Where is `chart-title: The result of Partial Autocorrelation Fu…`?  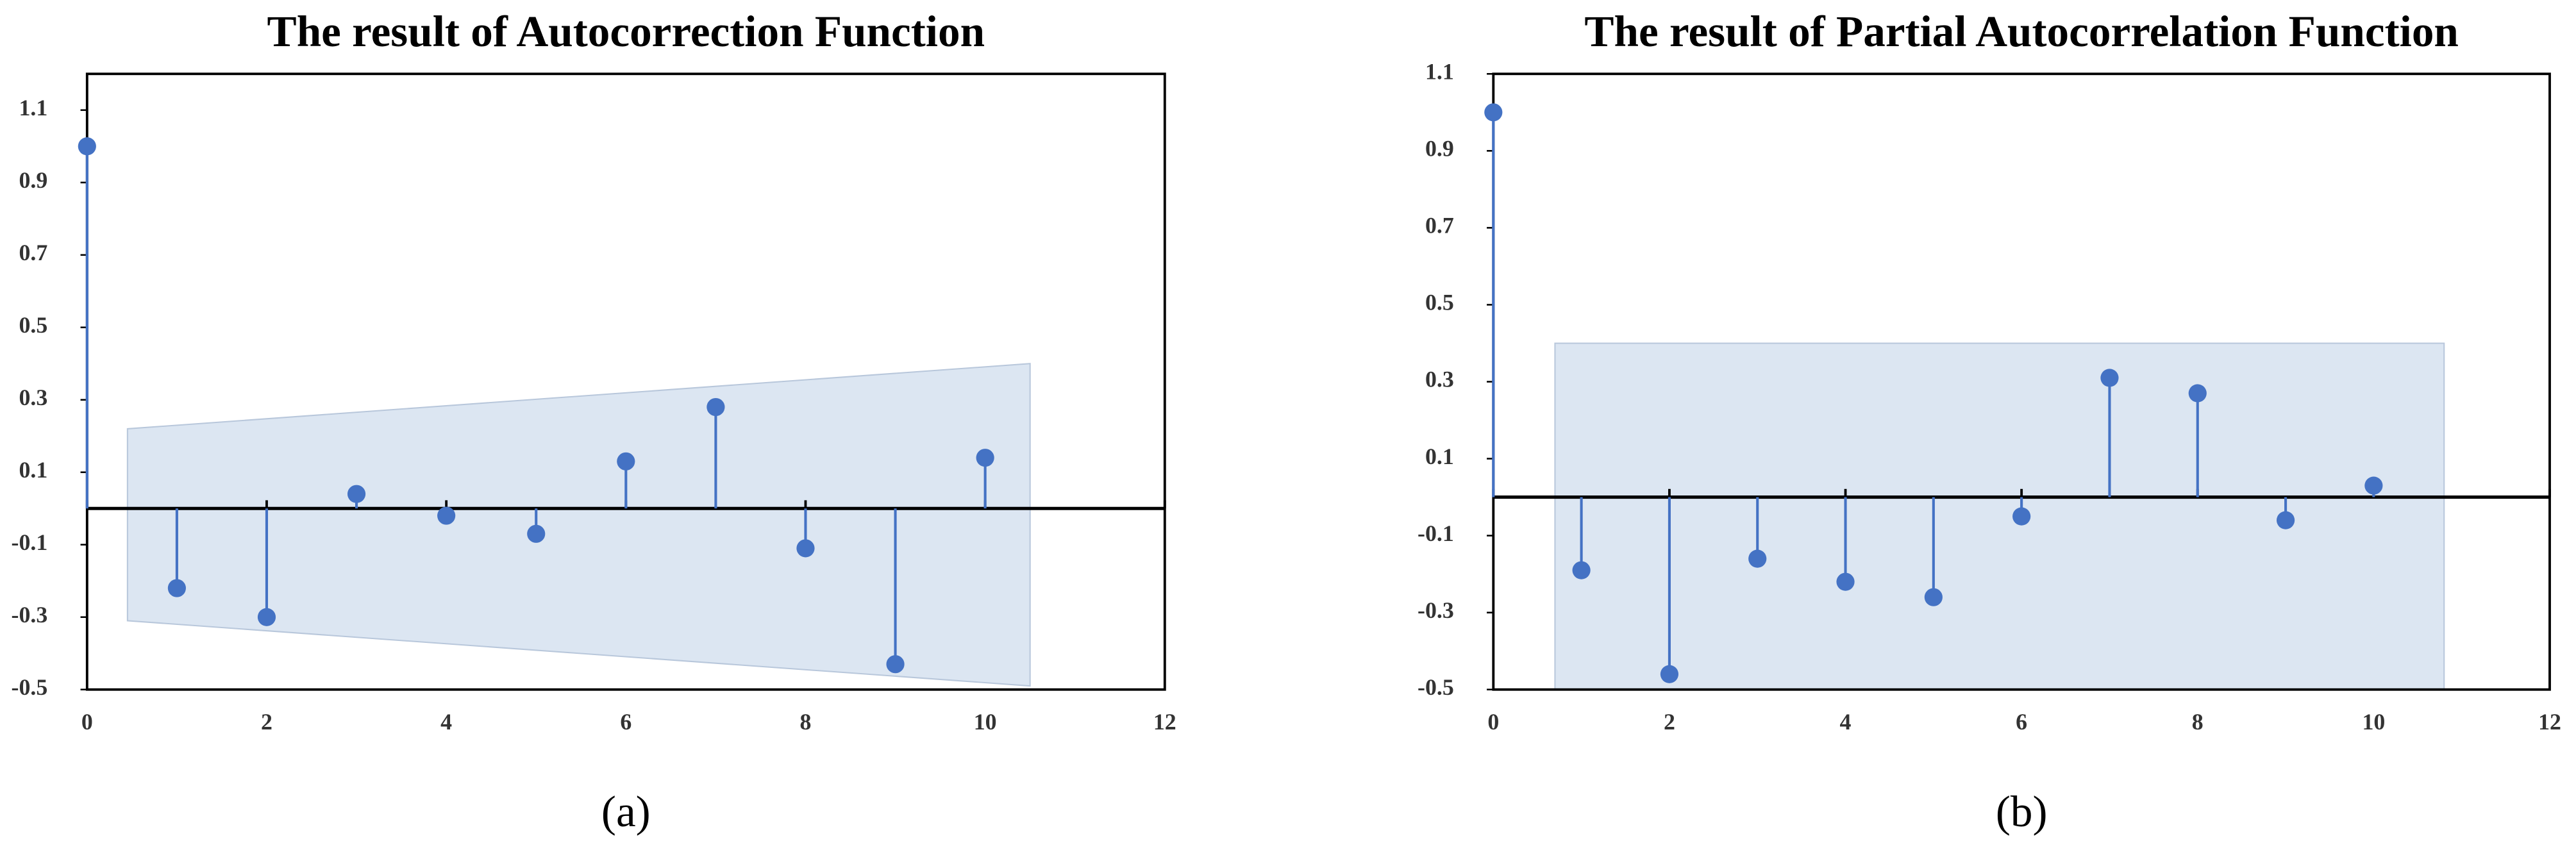
chart-title: The result of Partial Autocorrelation Fu… is located at coordinates (2021, 31).